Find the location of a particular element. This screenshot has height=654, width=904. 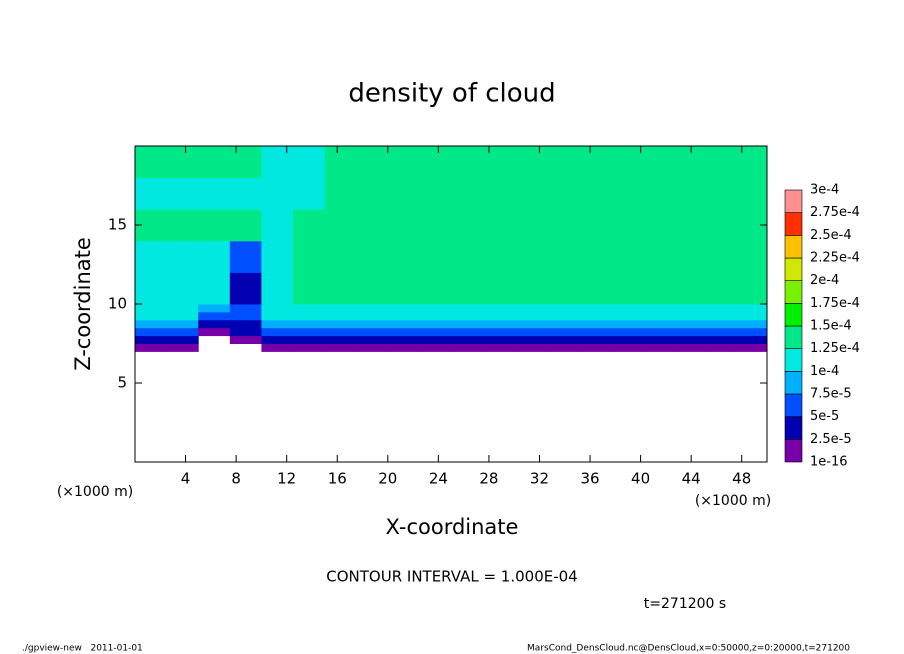

colorbar-label: 7.5e-5 is located at coordinates (831, 394).